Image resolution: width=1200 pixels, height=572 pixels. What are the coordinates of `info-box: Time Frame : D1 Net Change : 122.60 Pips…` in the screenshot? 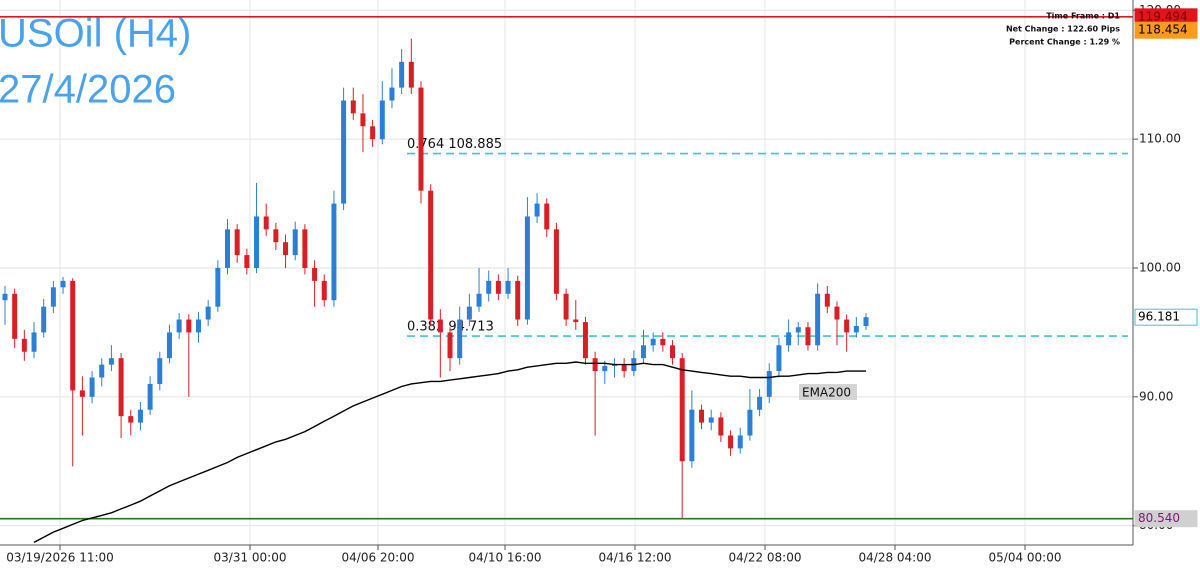 It's located at (1063, 29).